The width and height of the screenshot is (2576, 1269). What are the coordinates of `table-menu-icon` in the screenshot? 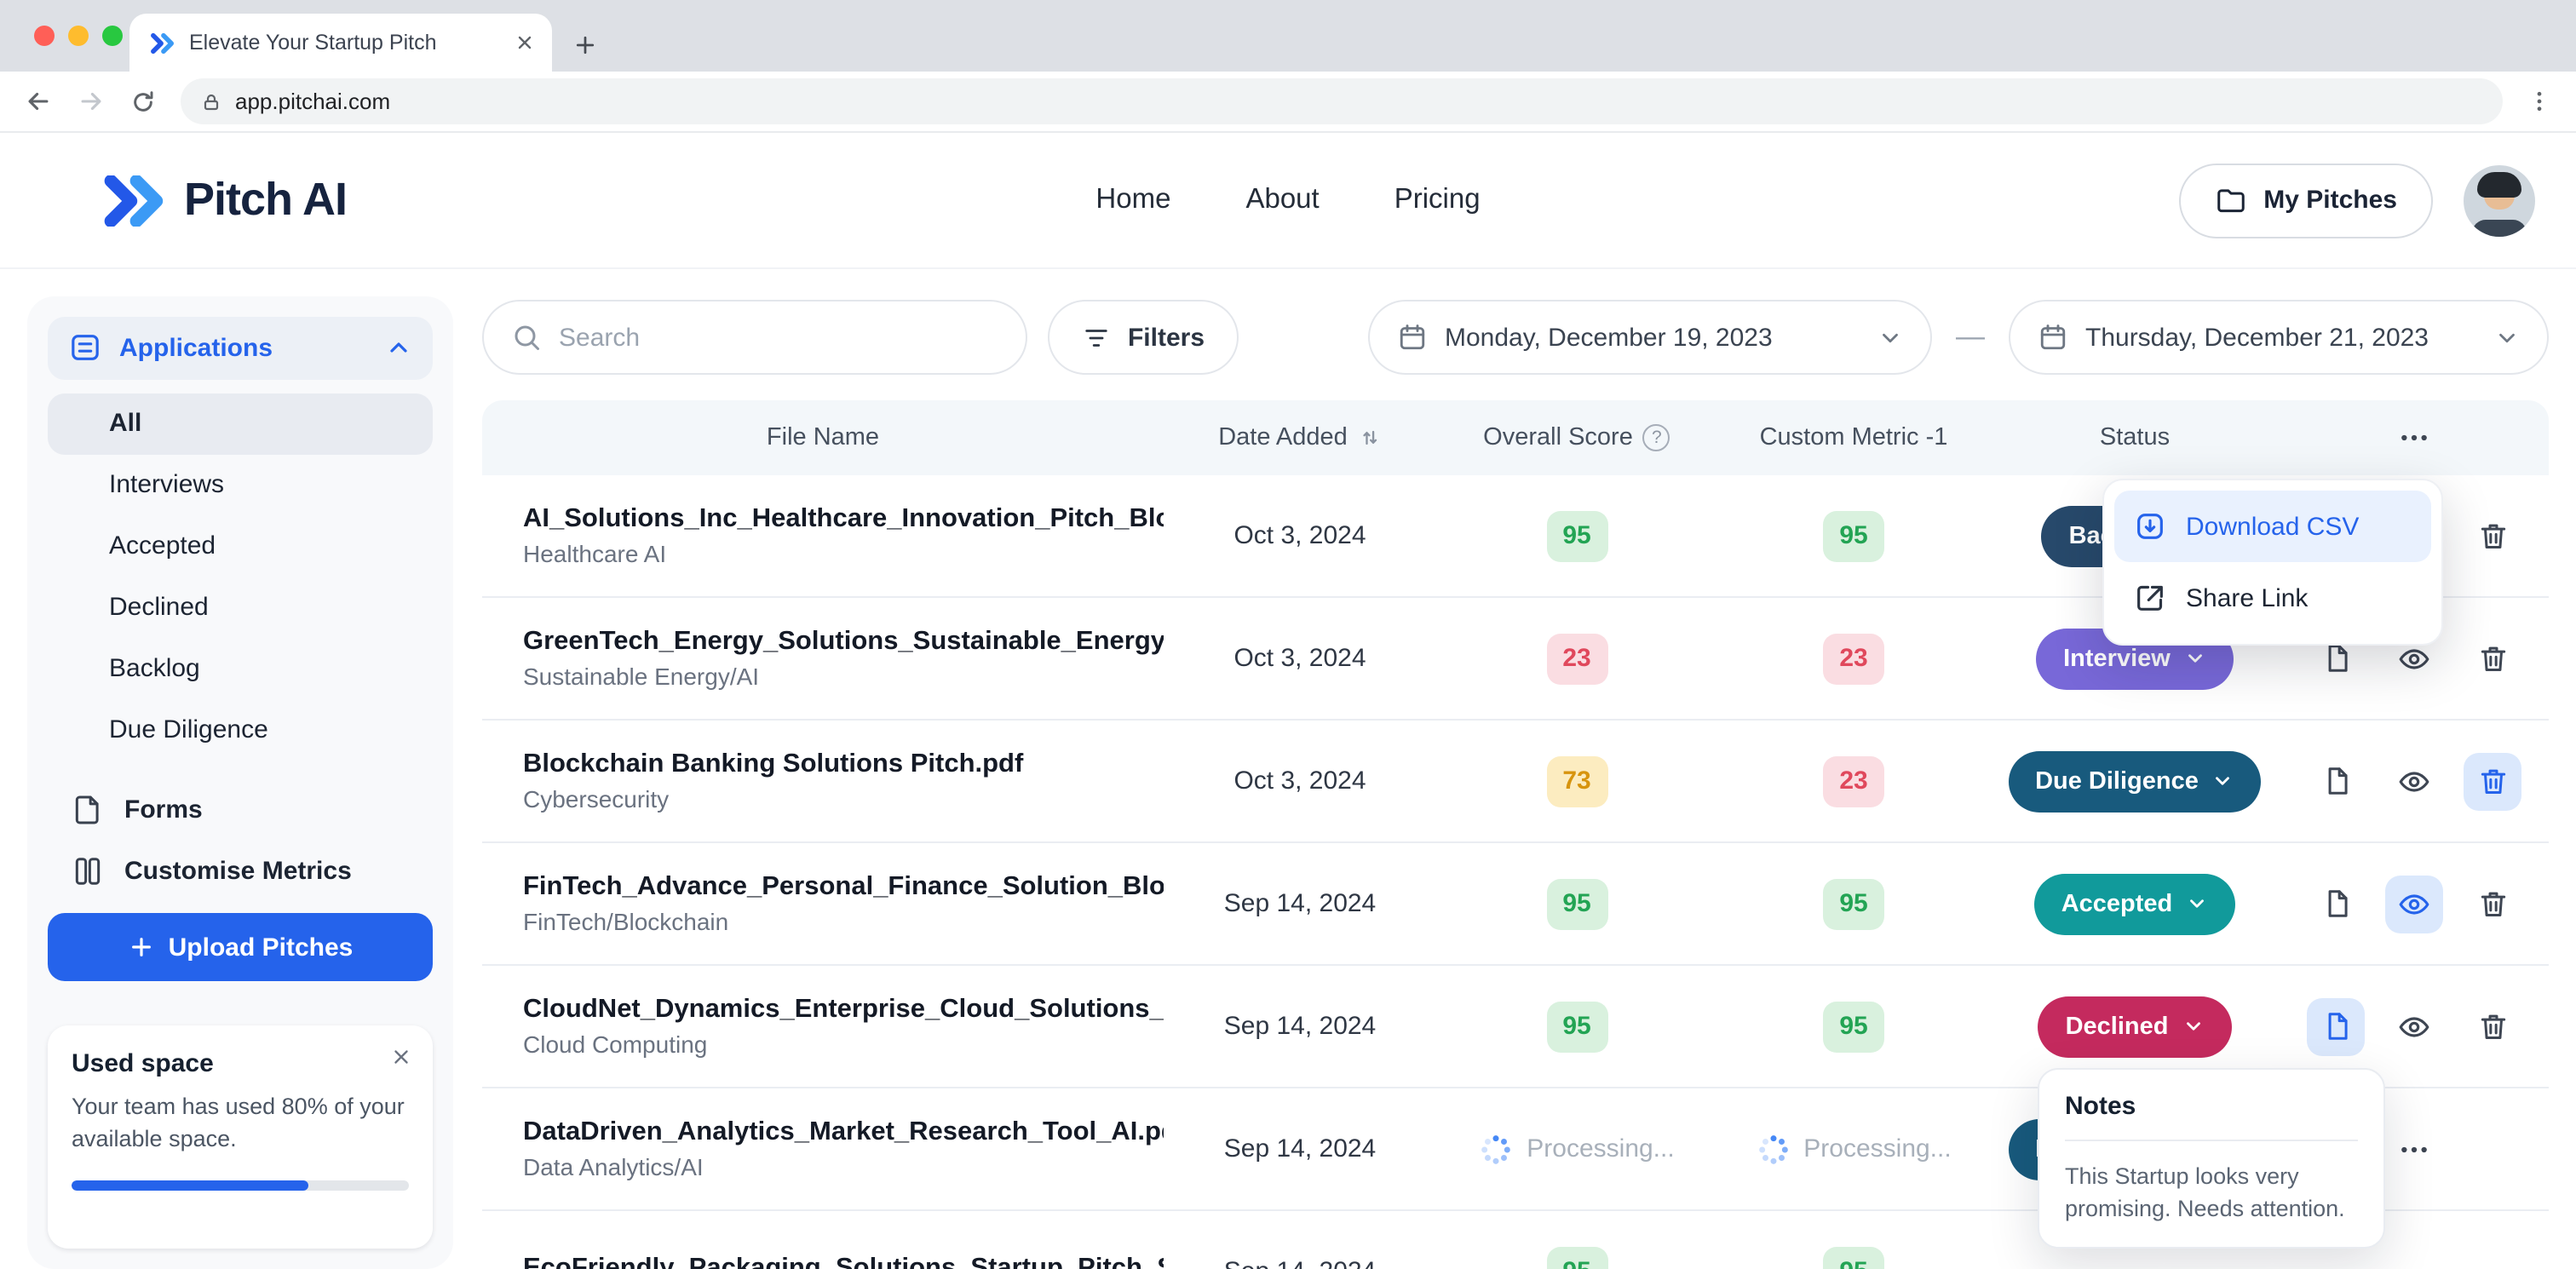 It's located at (2414, 438).